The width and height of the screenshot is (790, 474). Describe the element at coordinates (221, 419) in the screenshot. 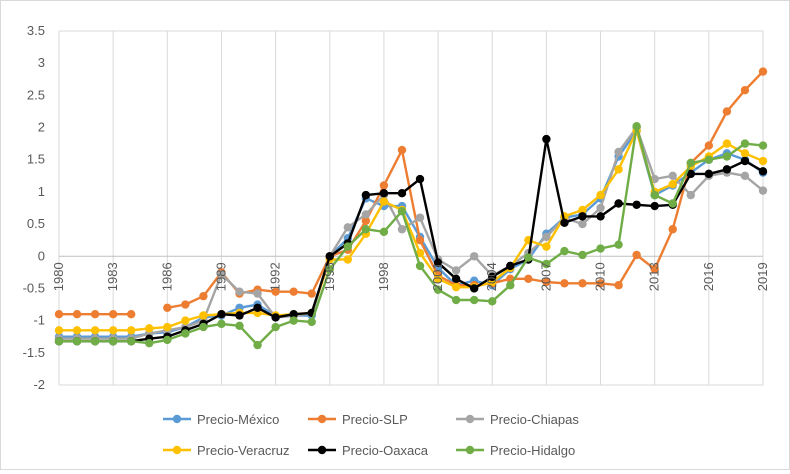

I see `legend-item: Precio-México` at that location.